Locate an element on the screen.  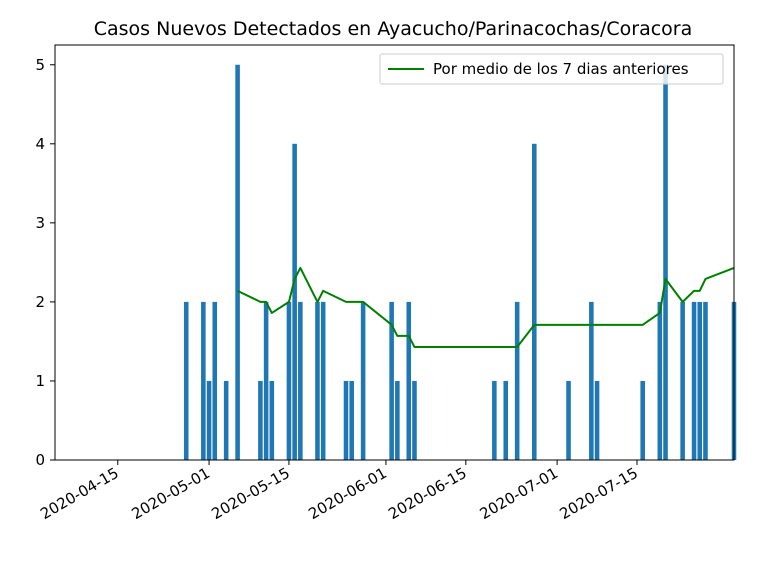
y-tick-label: 1 is located at coordinates (40, 381).